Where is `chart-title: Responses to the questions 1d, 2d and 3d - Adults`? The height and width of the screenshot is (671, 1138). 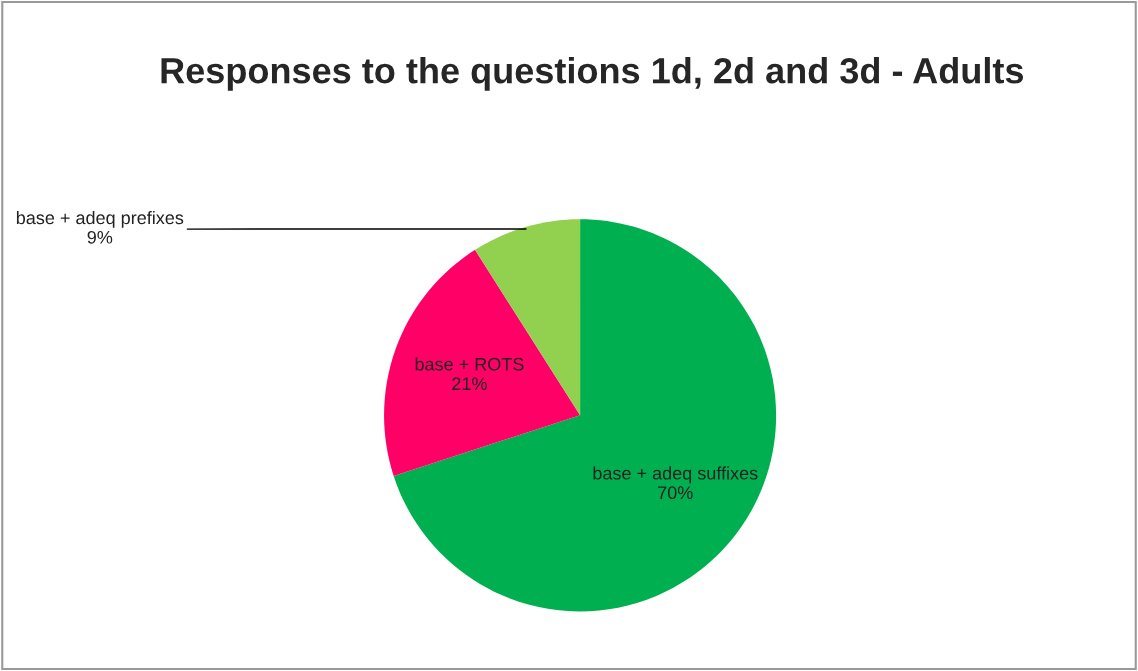
chart-title: Responses to the questions 1d, 2d and 3d - Adults is located at coordinates (592, 73).